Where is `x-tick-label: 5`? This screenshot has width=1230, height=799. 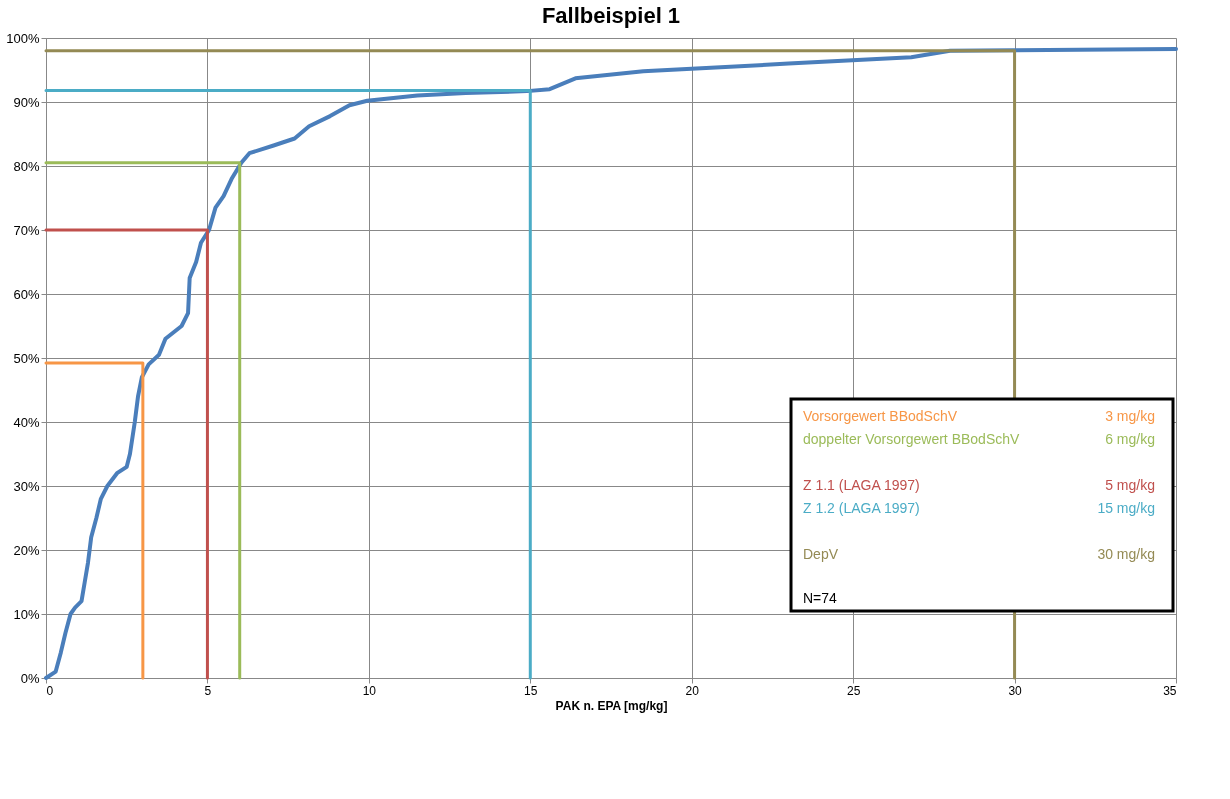 x-tick-label: 5 is located at coordinates (208, 690).